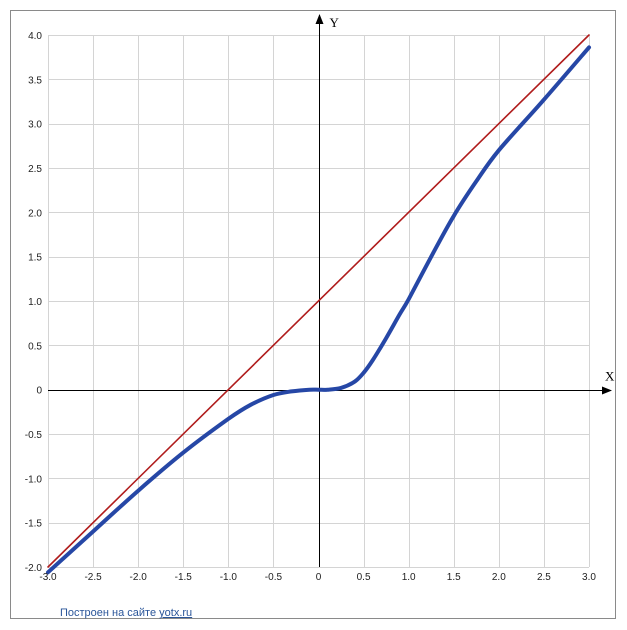 This screenshot has width=627, height=630. Describe the element at coordinates (335, 22) in the screenshot. I see `y-axis-label: Y` at that location.